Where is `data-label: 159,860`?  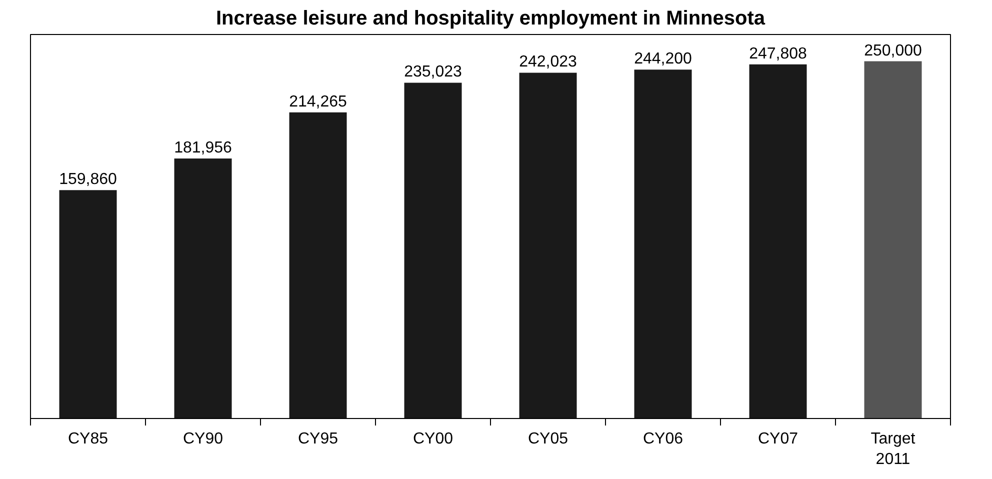 data-label: 159,860 is located at coordinates (88, 179).